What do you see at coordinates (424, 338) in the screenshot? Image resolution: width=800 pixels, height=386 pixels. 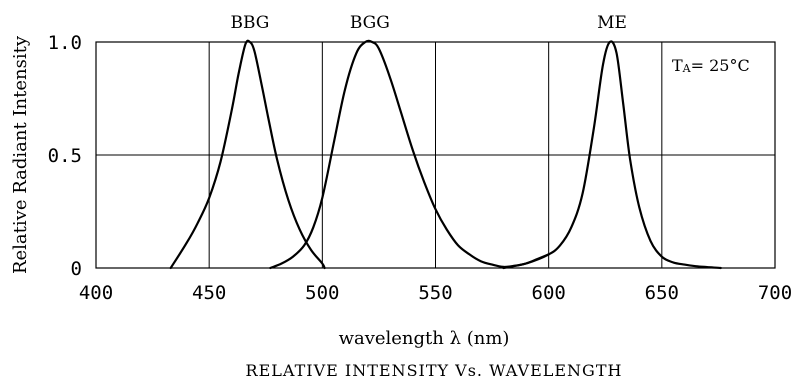 I see `x-axis-label: wavelength λ (nm)` at bounding box center [424, 338].